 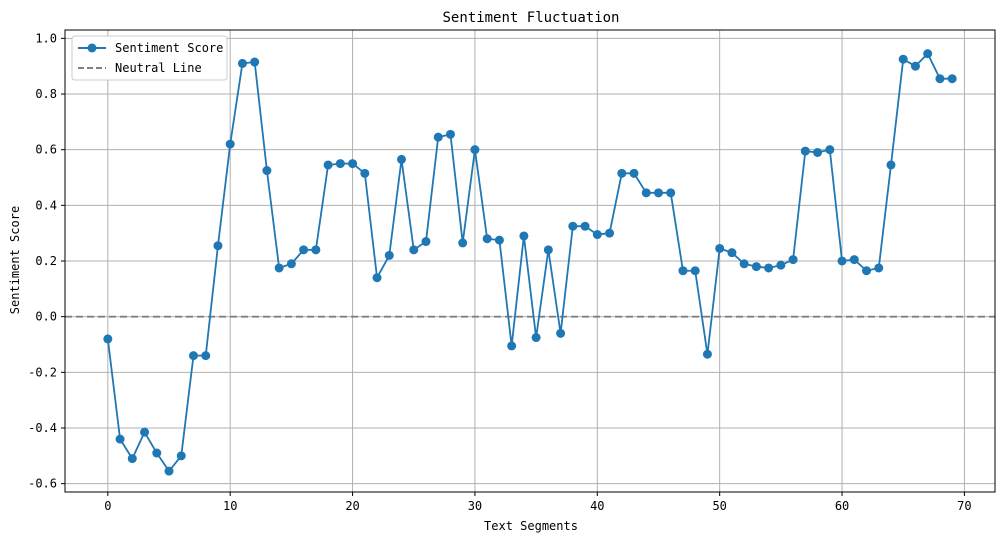 I want to click on x-tick-label: 50, so click(x=719, y=506).